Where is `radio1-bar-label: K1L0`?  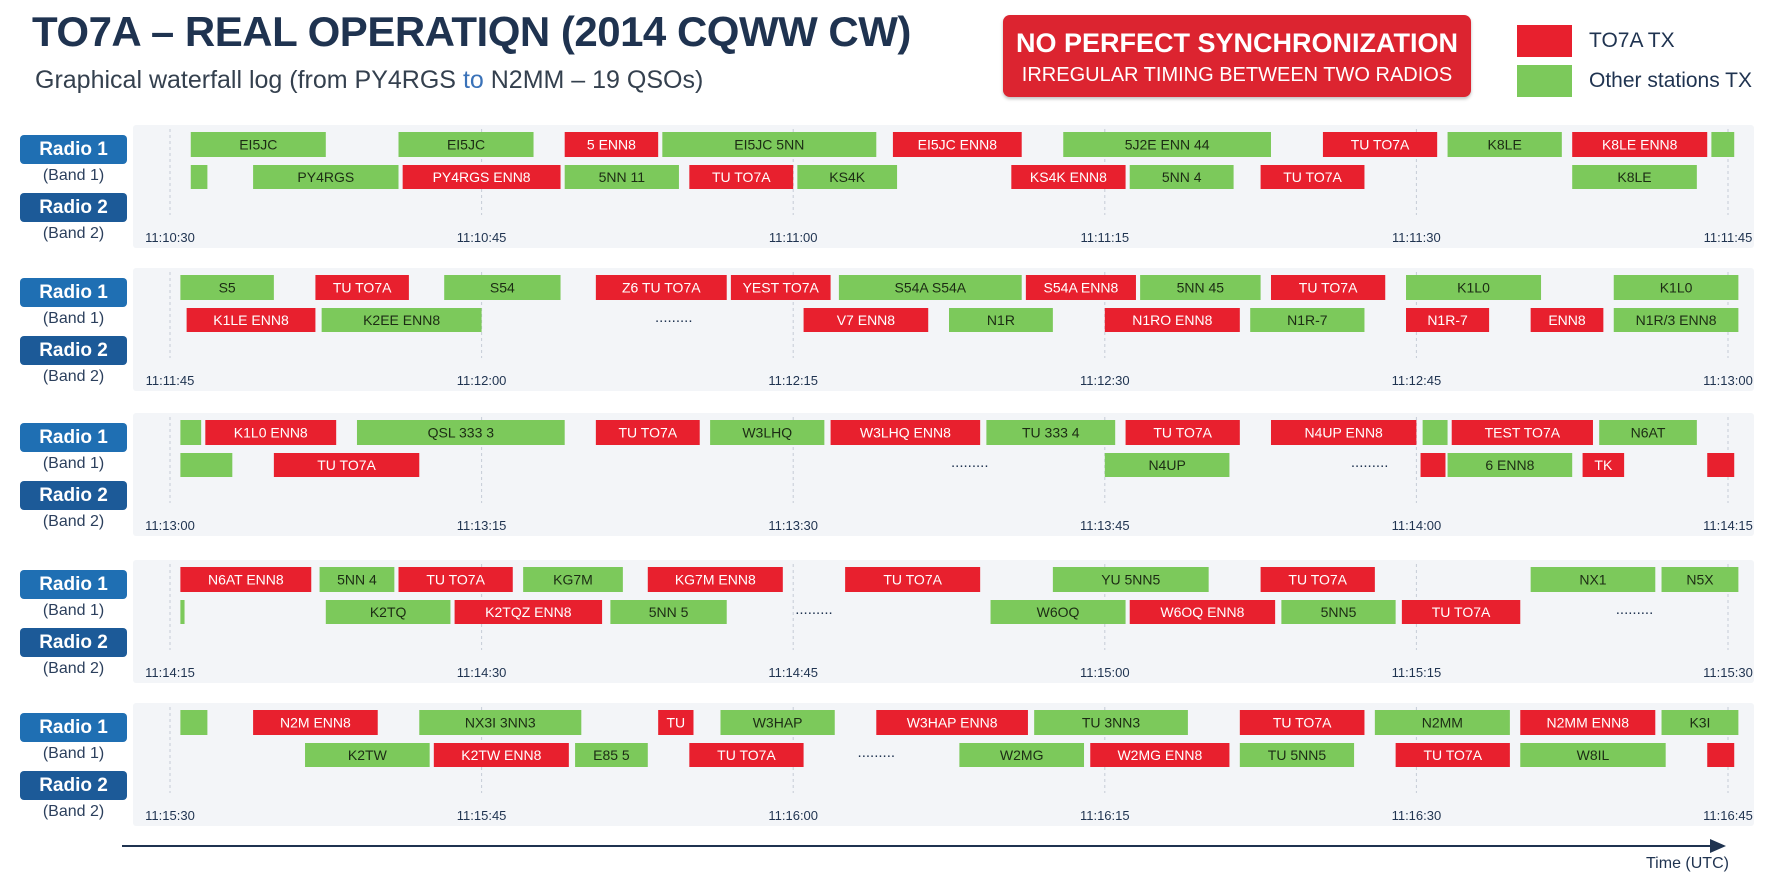 radio1-bar-label: K1L0 is located at coordinates (1676, 288).